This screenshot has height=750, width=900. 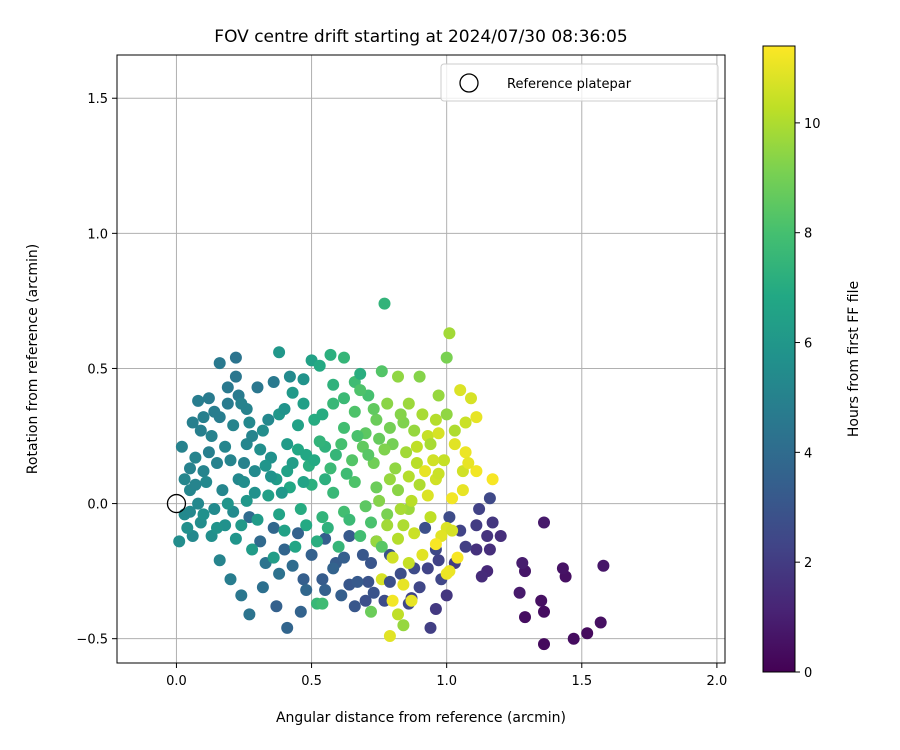 What do you see at coordinates (33, 359) in the screenshot?
I see `y-axis-label: Rotation from reference (arcmin)` at bounding box center [33, 359].